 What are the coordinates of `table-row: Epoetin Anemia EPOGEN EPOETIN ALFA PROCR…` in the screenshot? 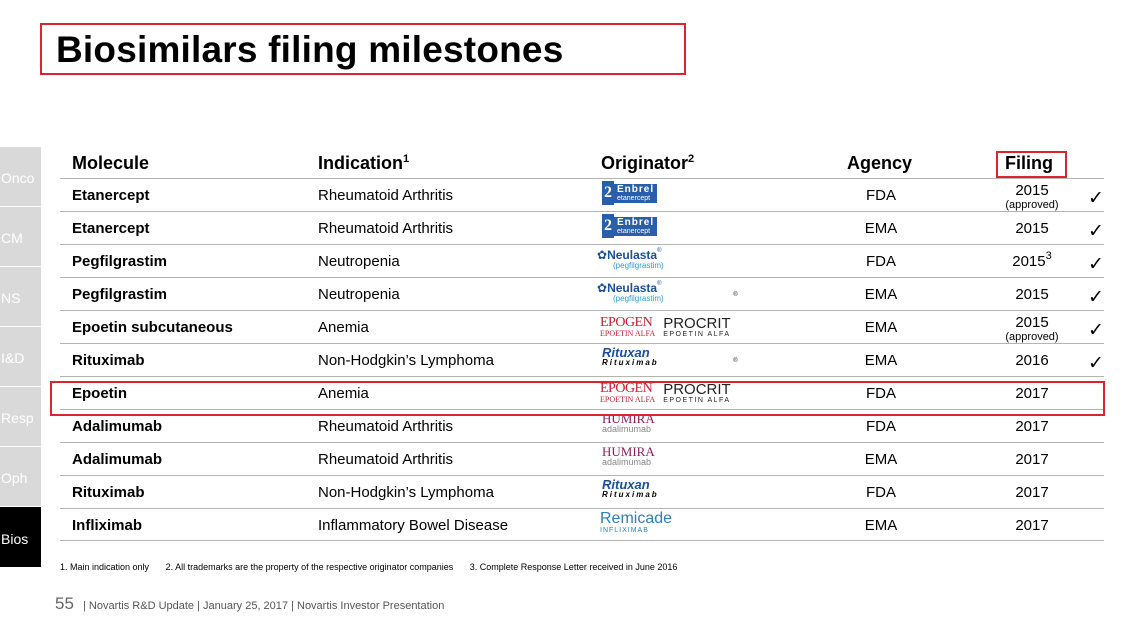 It's located at (582, 383).